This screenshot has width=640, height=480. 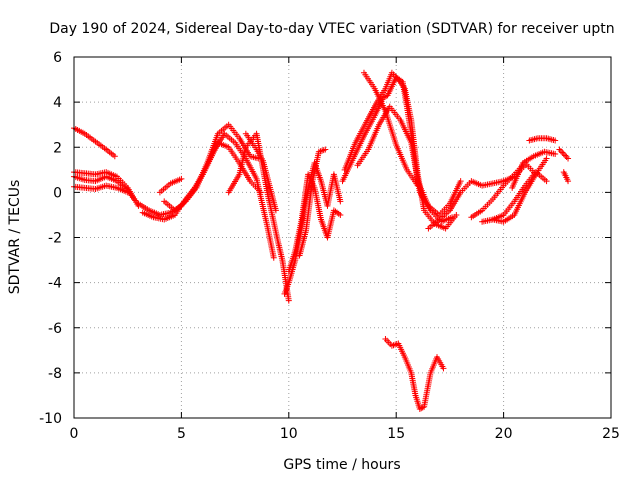 What do you see at coordinates (566, 177) in the screenshot?
I see `series-track-z` at bounding box center [566, 177].